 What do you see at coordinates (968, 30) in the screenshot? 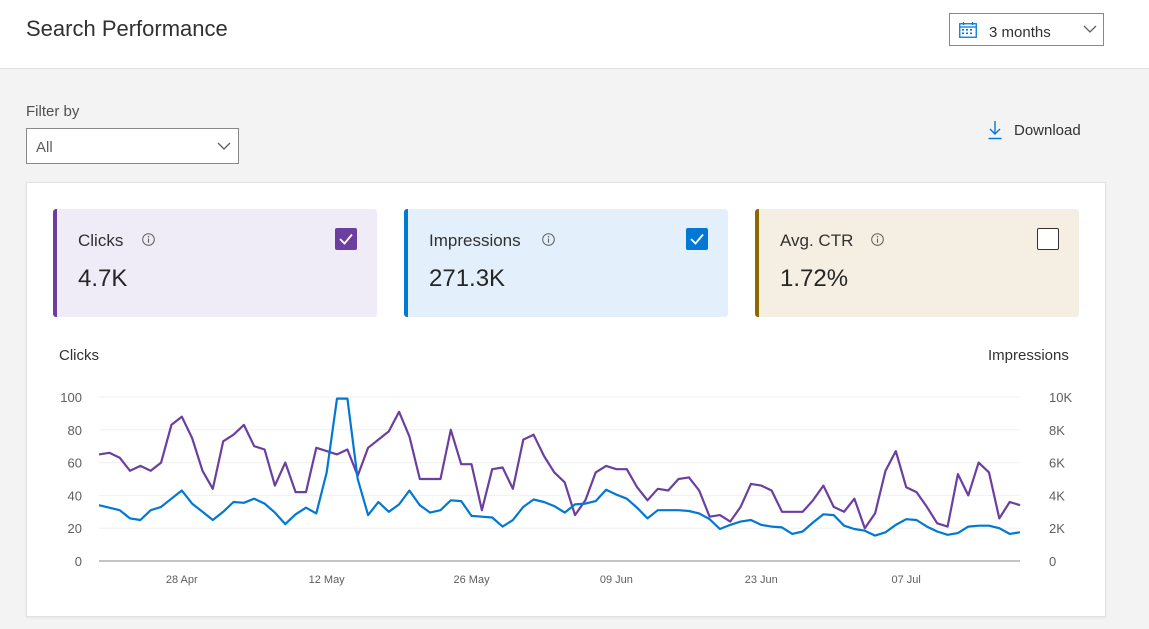
I see `calendar-icon` at bounding box center [968, 30].